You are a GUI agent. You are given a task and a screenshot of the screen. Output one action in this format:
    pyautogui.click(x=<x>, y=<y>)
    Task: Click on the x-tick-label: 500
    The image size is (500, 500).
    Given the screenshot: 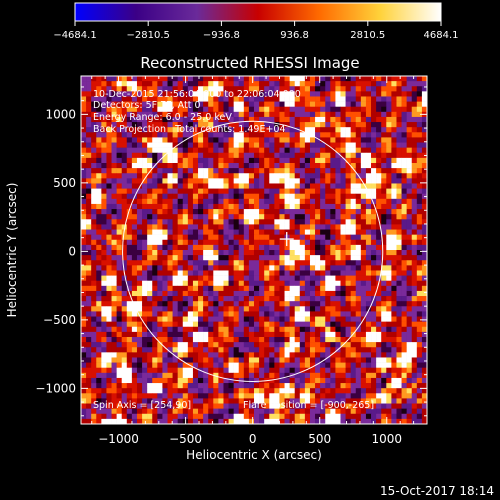 What is the action you would take?
    pyautogui.click(x=319, y=439)
    